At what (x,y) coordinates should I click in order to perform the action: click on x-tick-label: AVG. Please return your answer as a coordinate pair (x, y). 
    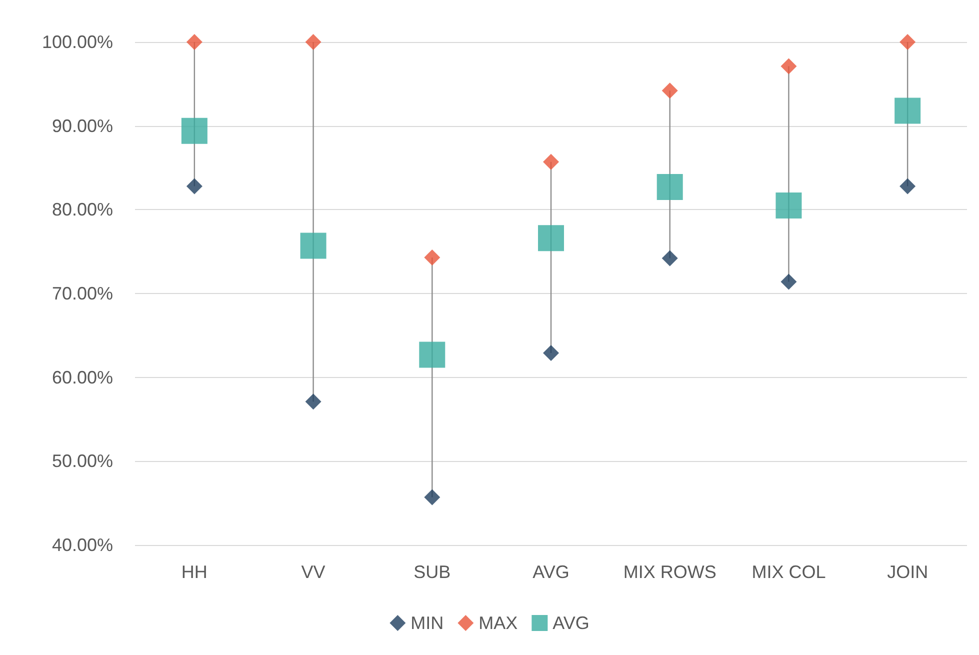
    Looking at the image, I should click on (551, 572).